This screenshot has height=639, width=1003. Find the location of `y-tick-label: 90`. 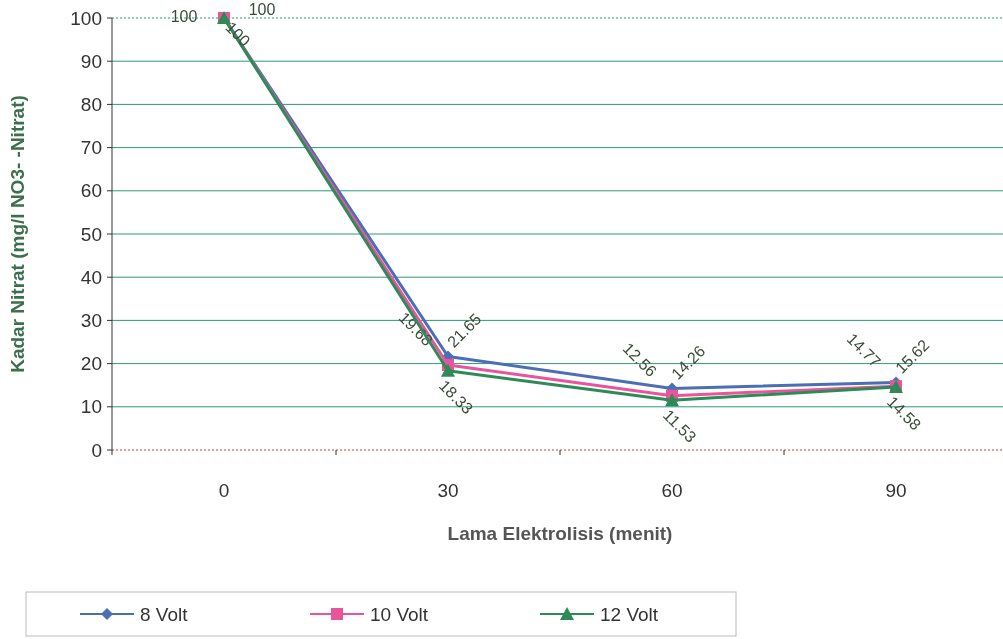

y-tick-label: 90 is located at coordinates (91, 61).